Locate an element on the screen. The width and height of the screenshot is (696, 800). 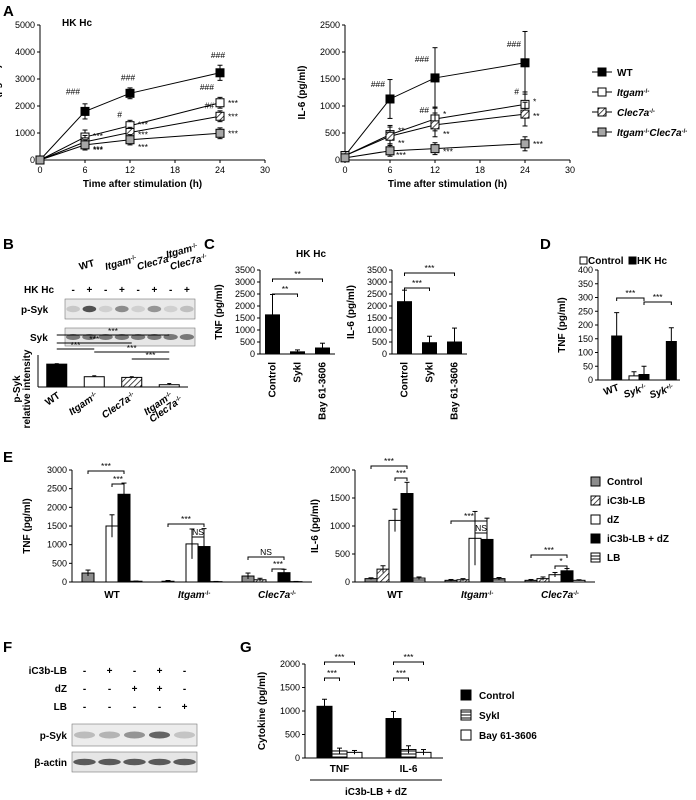
legend-marker is located at coordinates (602, 92).